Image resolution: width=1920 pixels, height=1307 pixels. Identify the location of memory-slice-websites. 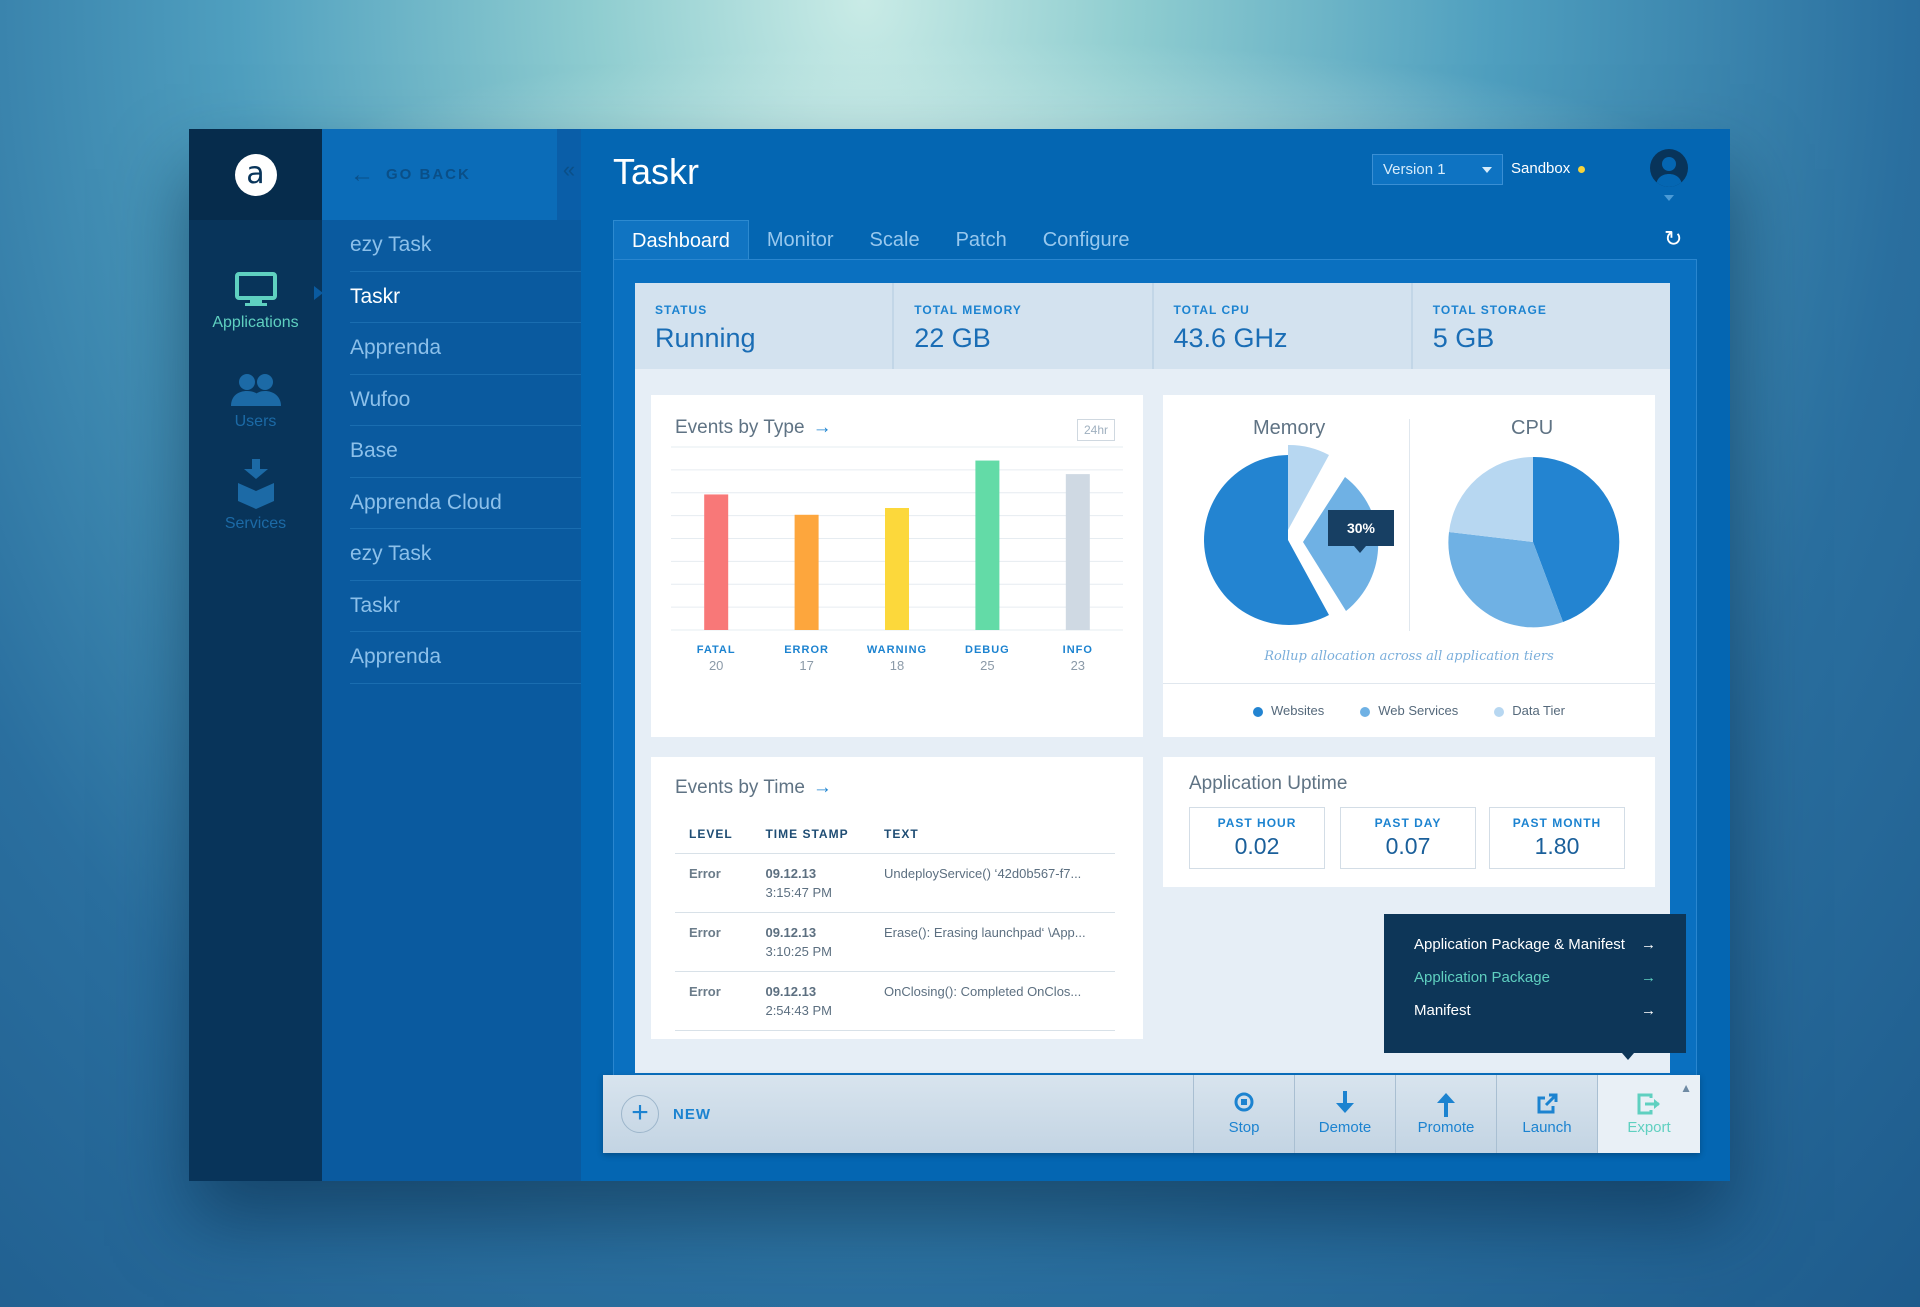
(1266, 540).